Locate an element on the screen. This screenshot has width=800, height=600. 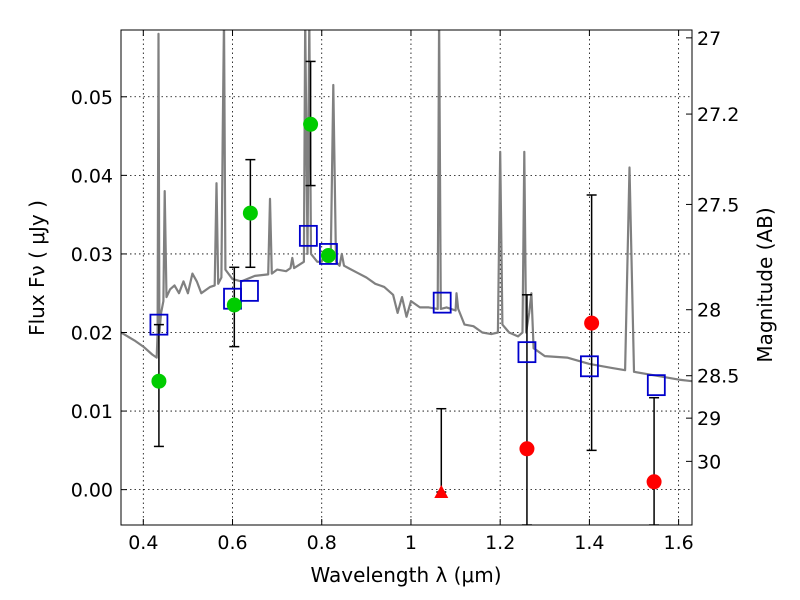
magnitude-tick-label: 27 is located at coordinates (709, 39).